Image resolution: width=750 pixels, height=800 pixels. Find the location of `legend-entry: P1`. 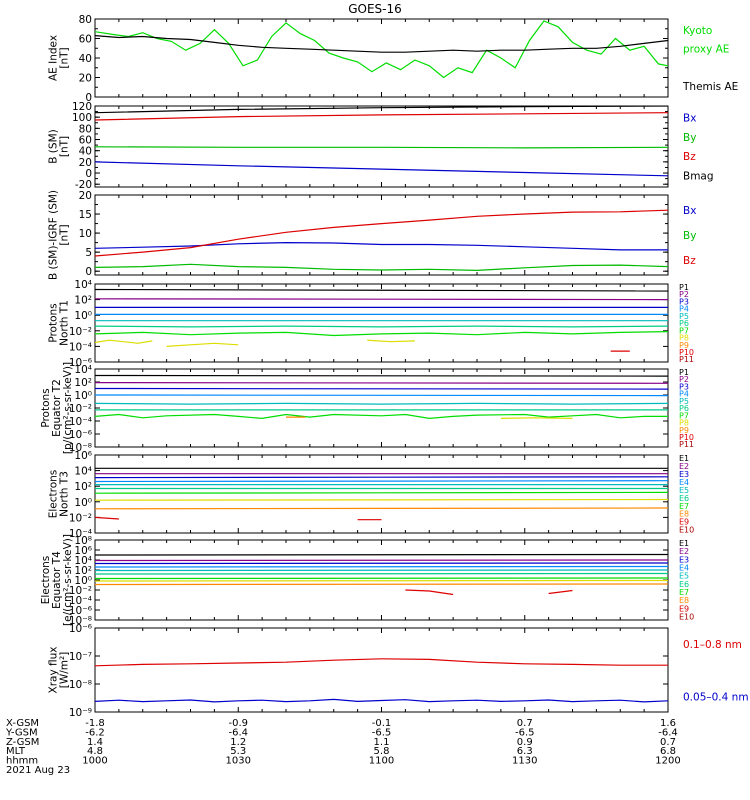

legend-entry: P1 is located at coordinates (684, 287).